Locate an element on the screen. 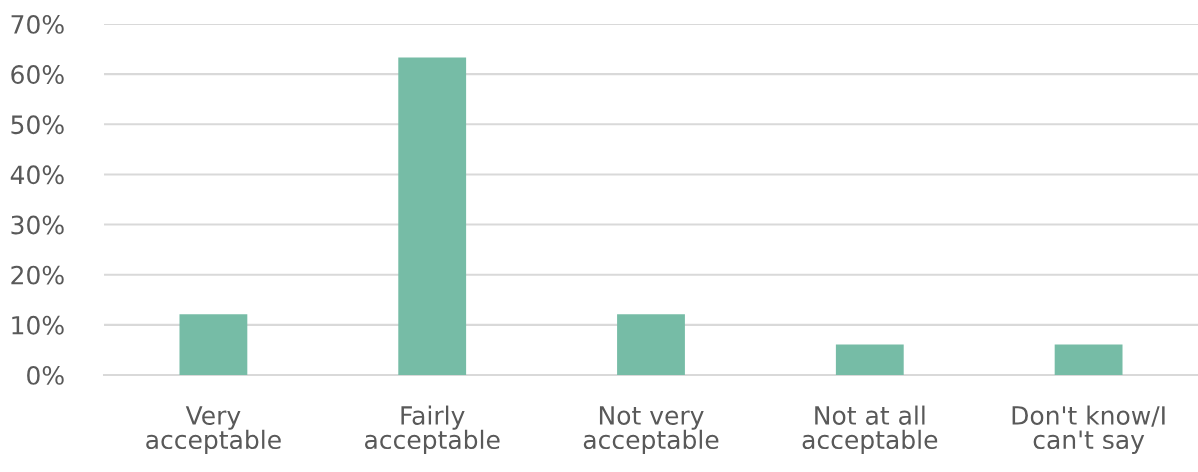 This screenshot has height=472, width=1198. x-tick-label: Not very acceptable is located at coordinates (651, 430).